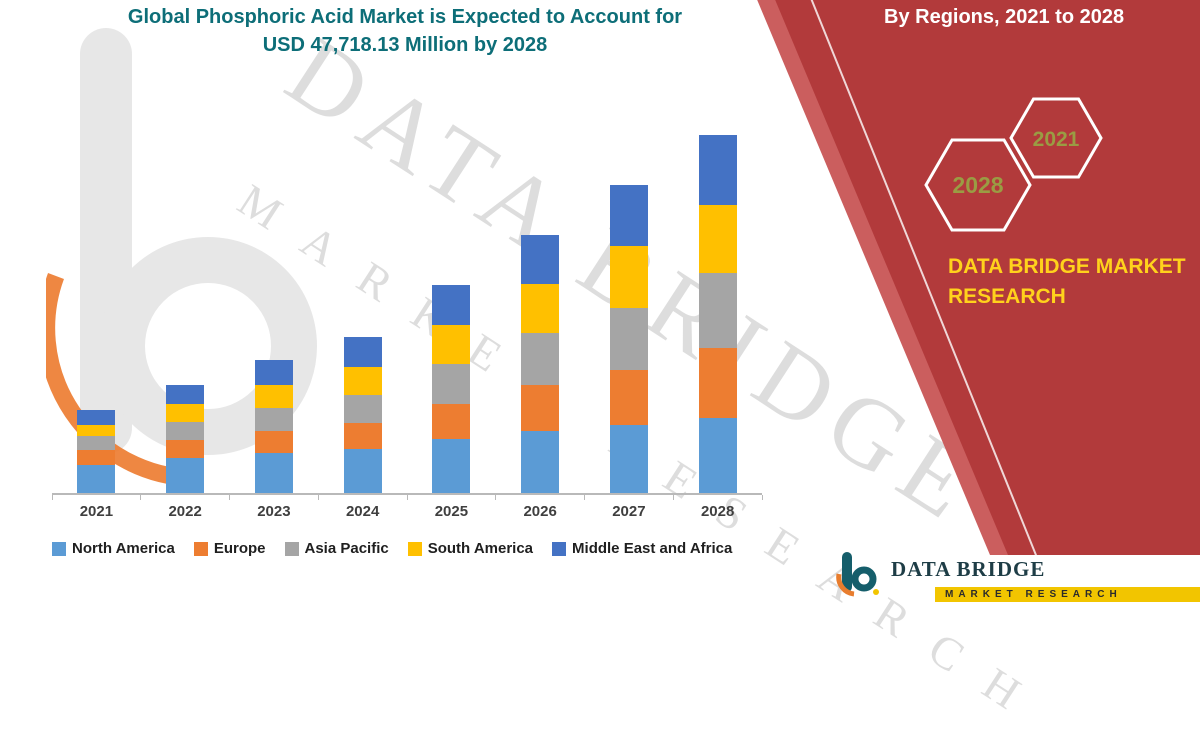 This screenshot has height=738, width=1200. What do you see at coordinates (407, 494) in the screenshot?
I see `x-axis-line` at bounding box center [407, 494].